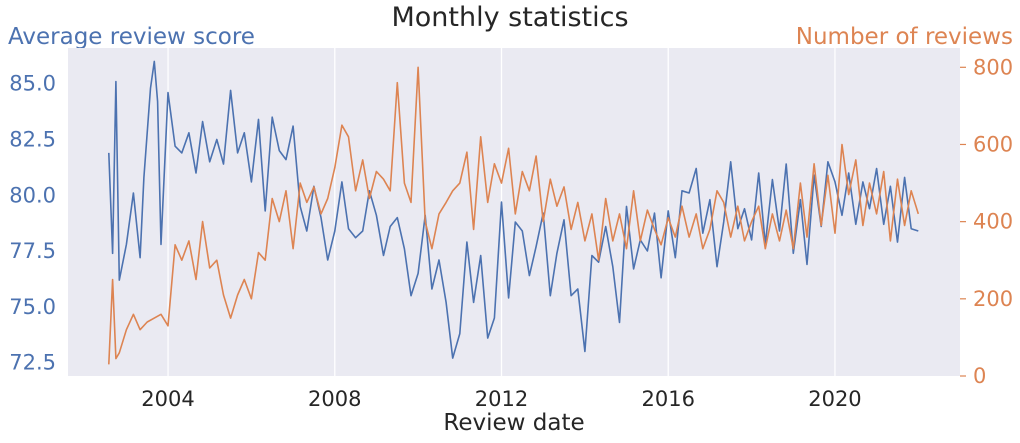  What do you see at coordinates (334, 399) in the screenshot?
I see `x-tick-label: 2008` at bounding box center [334, 399].